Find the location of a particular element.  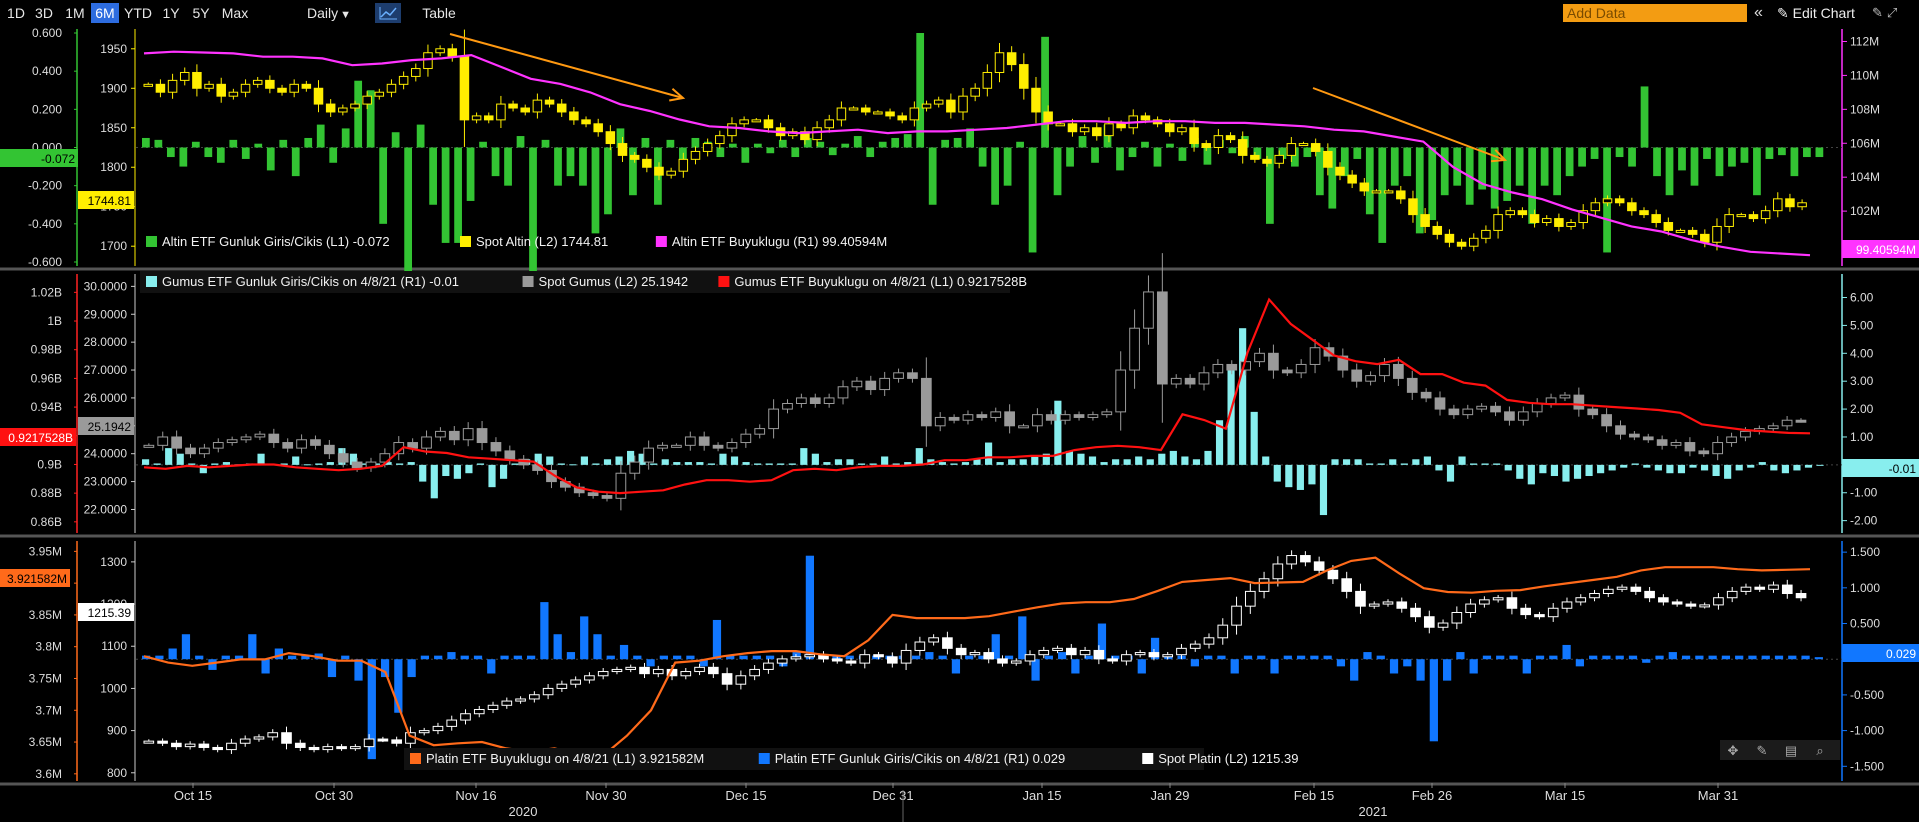

legend-label: Spot Altin (L2) 1744.81 is located at coordinates (542, 241).